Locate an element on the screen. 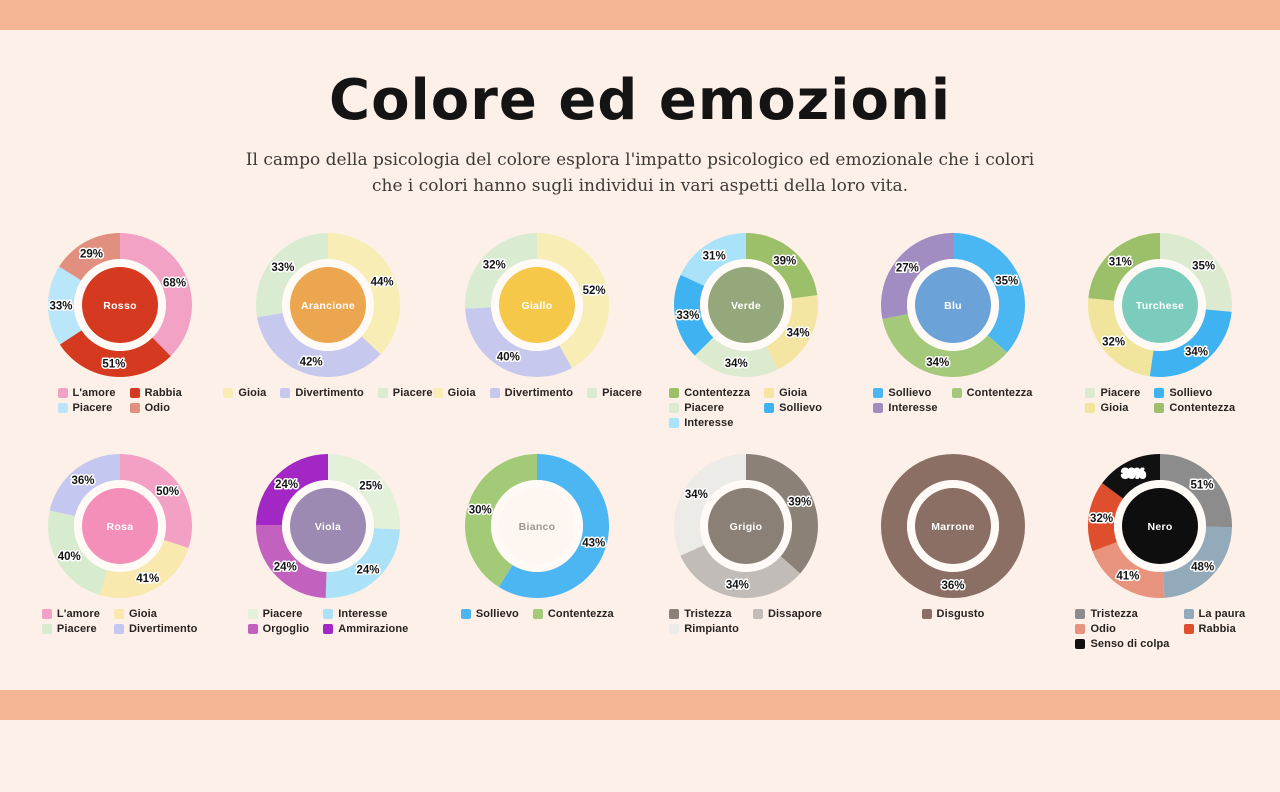 This screenshot has width=1280, height=792. legend-label: Interesse is located at coordinates (708, 423).